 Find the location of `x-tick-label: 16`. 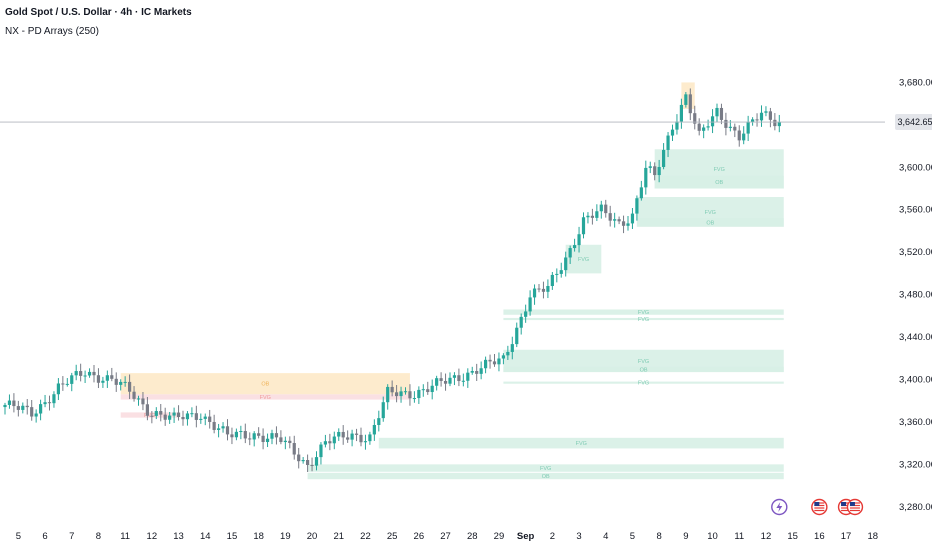

x-tick-label: 16 is located at coordinates (819, 536).